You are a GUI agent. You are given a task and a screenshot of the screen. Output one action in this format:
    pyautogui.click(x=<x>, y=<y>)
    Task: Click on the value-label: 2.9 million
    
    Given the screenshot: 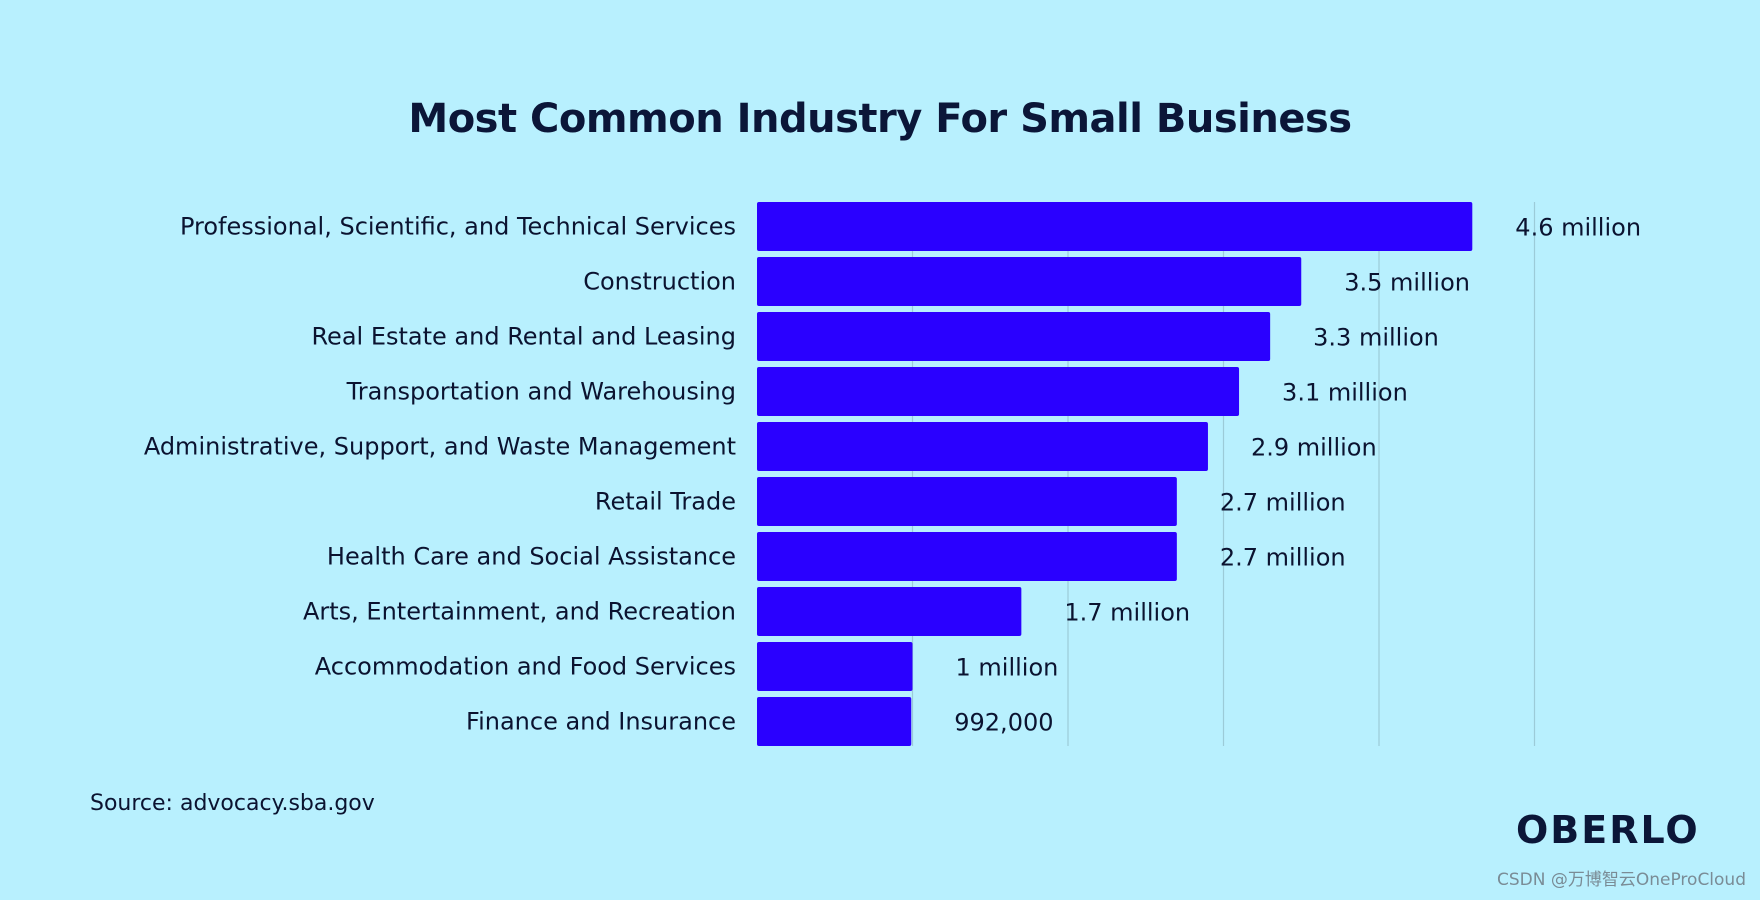 What is the action you would take?
    pyautogui.click(x=1314, y=448)
    